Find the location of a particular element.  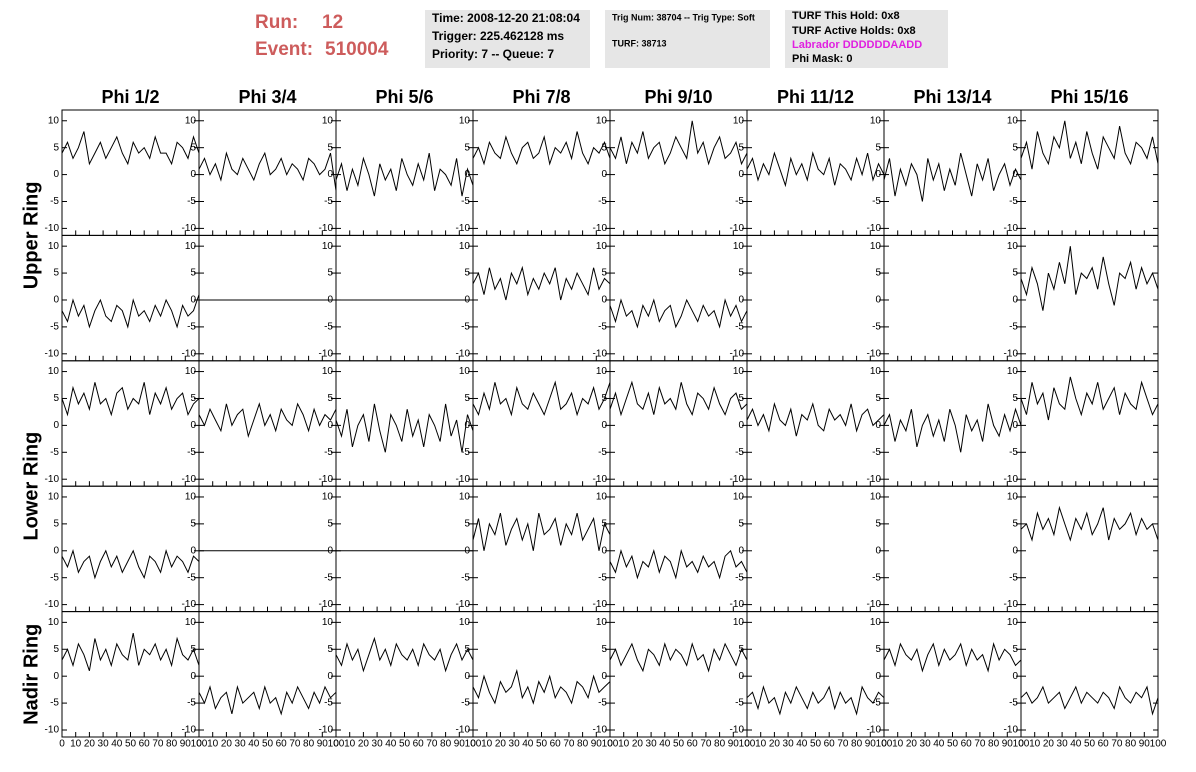

x-tick-label: 50 is located at coordinates (953, 744).